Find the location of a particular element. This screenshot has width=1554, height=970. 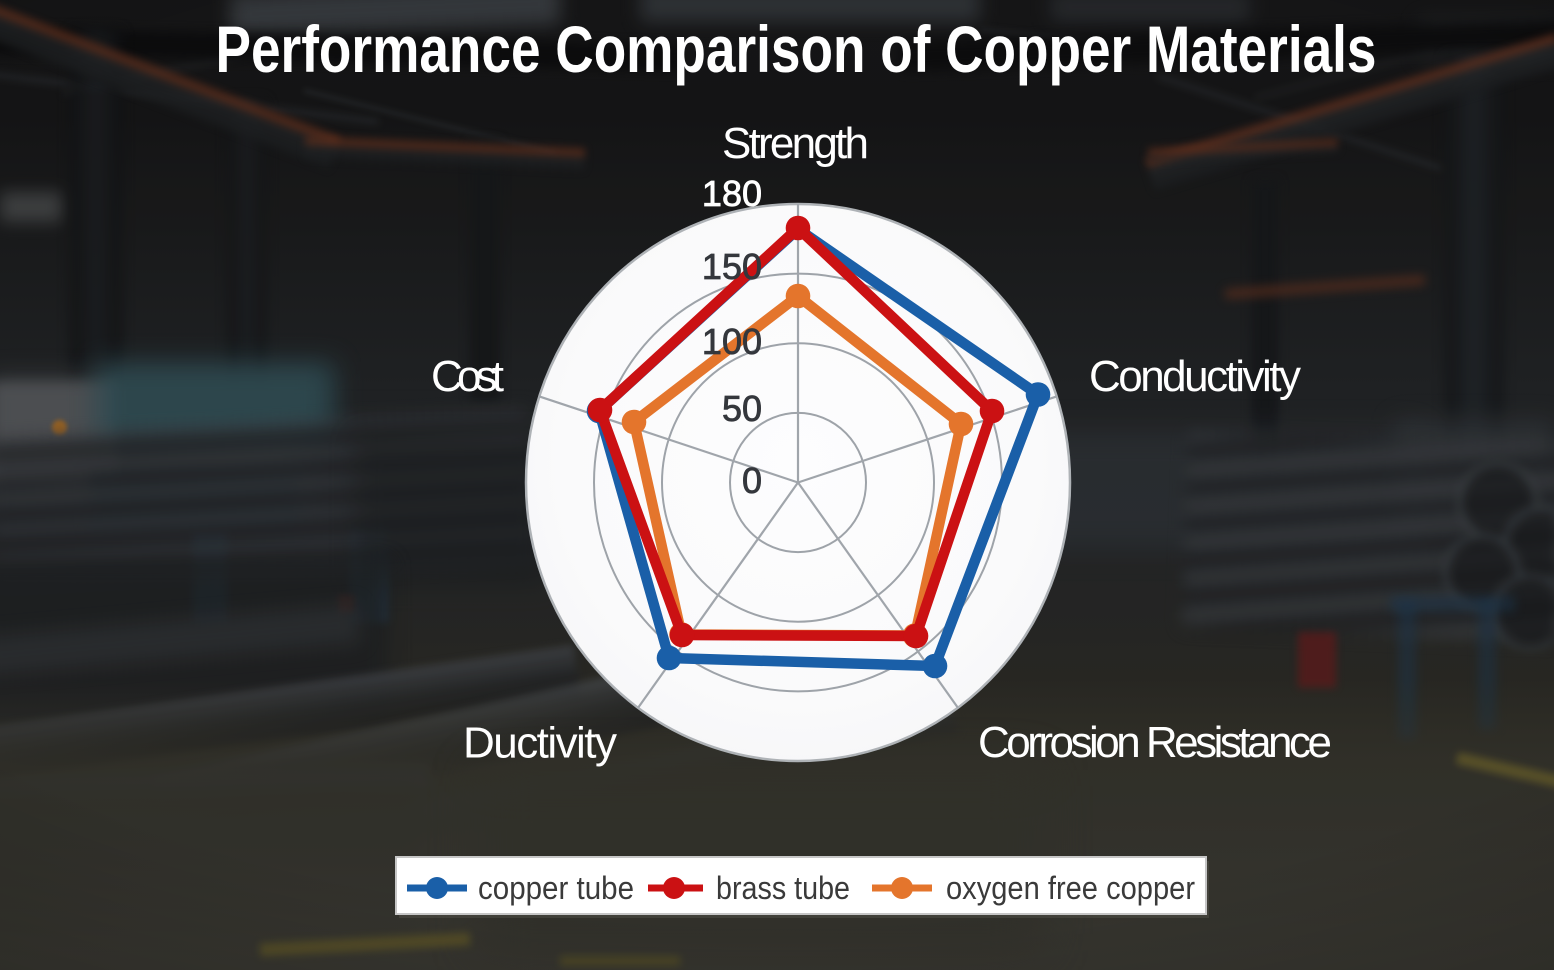

svg-text: Strength is located at coordinates (795, 143).